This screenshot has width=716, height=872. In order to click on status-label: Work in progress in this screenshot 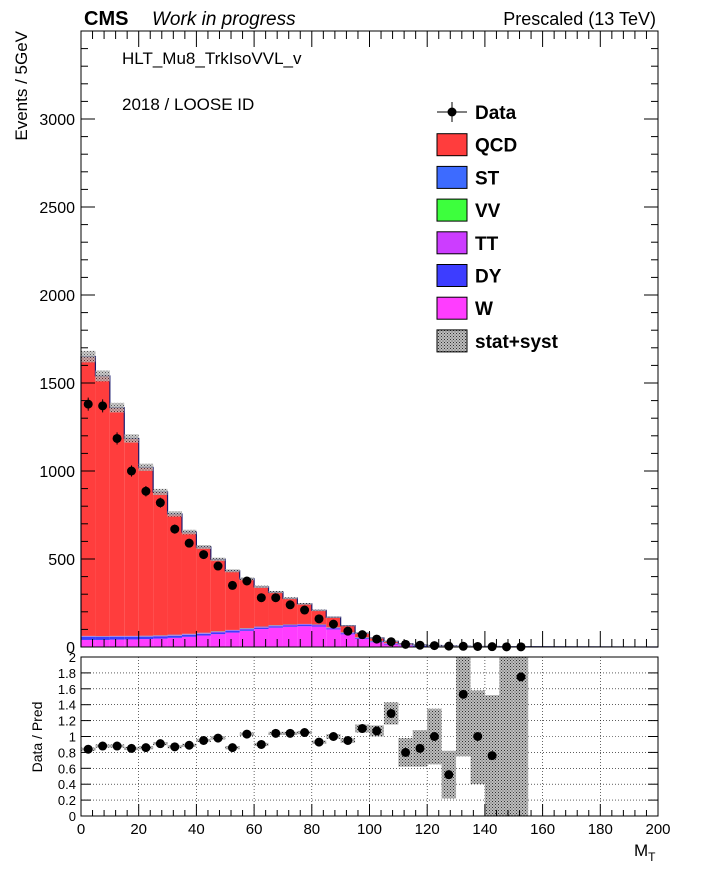, I will do `click(224, 19)`.